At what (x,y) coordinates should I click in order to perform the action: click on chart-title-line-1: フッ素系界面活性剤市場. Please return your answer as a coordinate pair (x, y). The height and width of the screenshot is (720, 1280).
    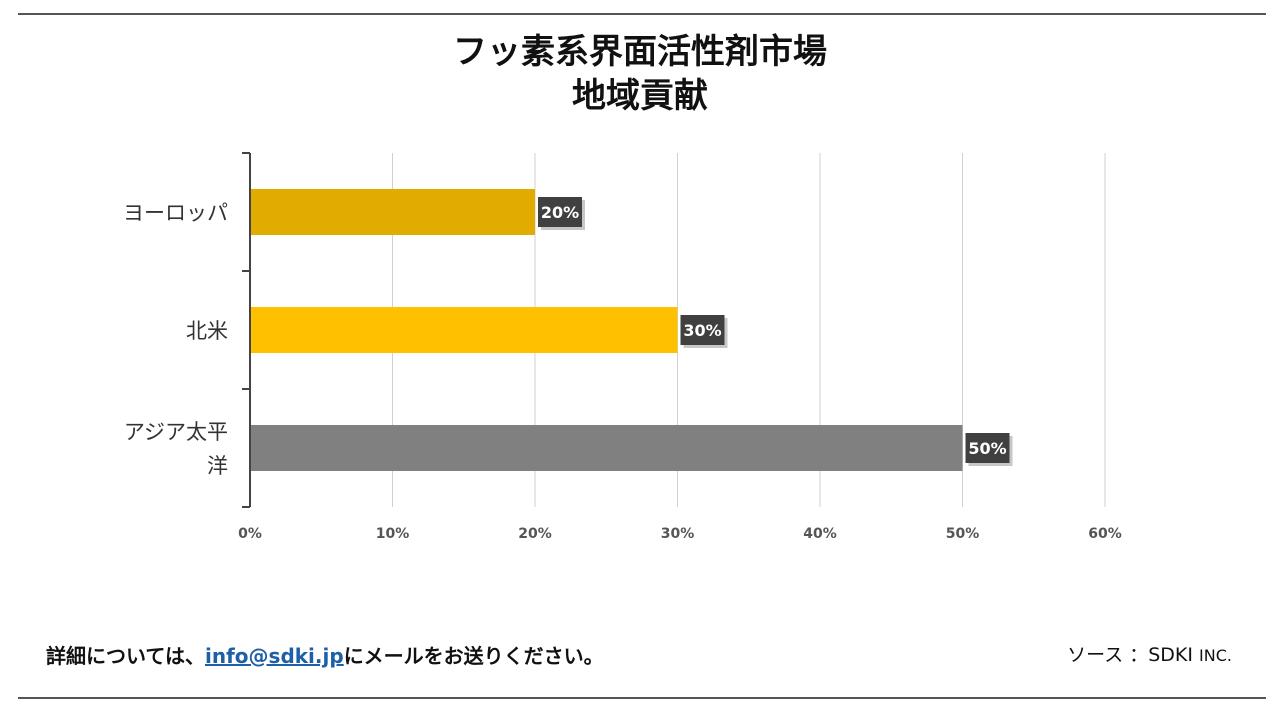
    Looking at the image, I should click on (640, 52).